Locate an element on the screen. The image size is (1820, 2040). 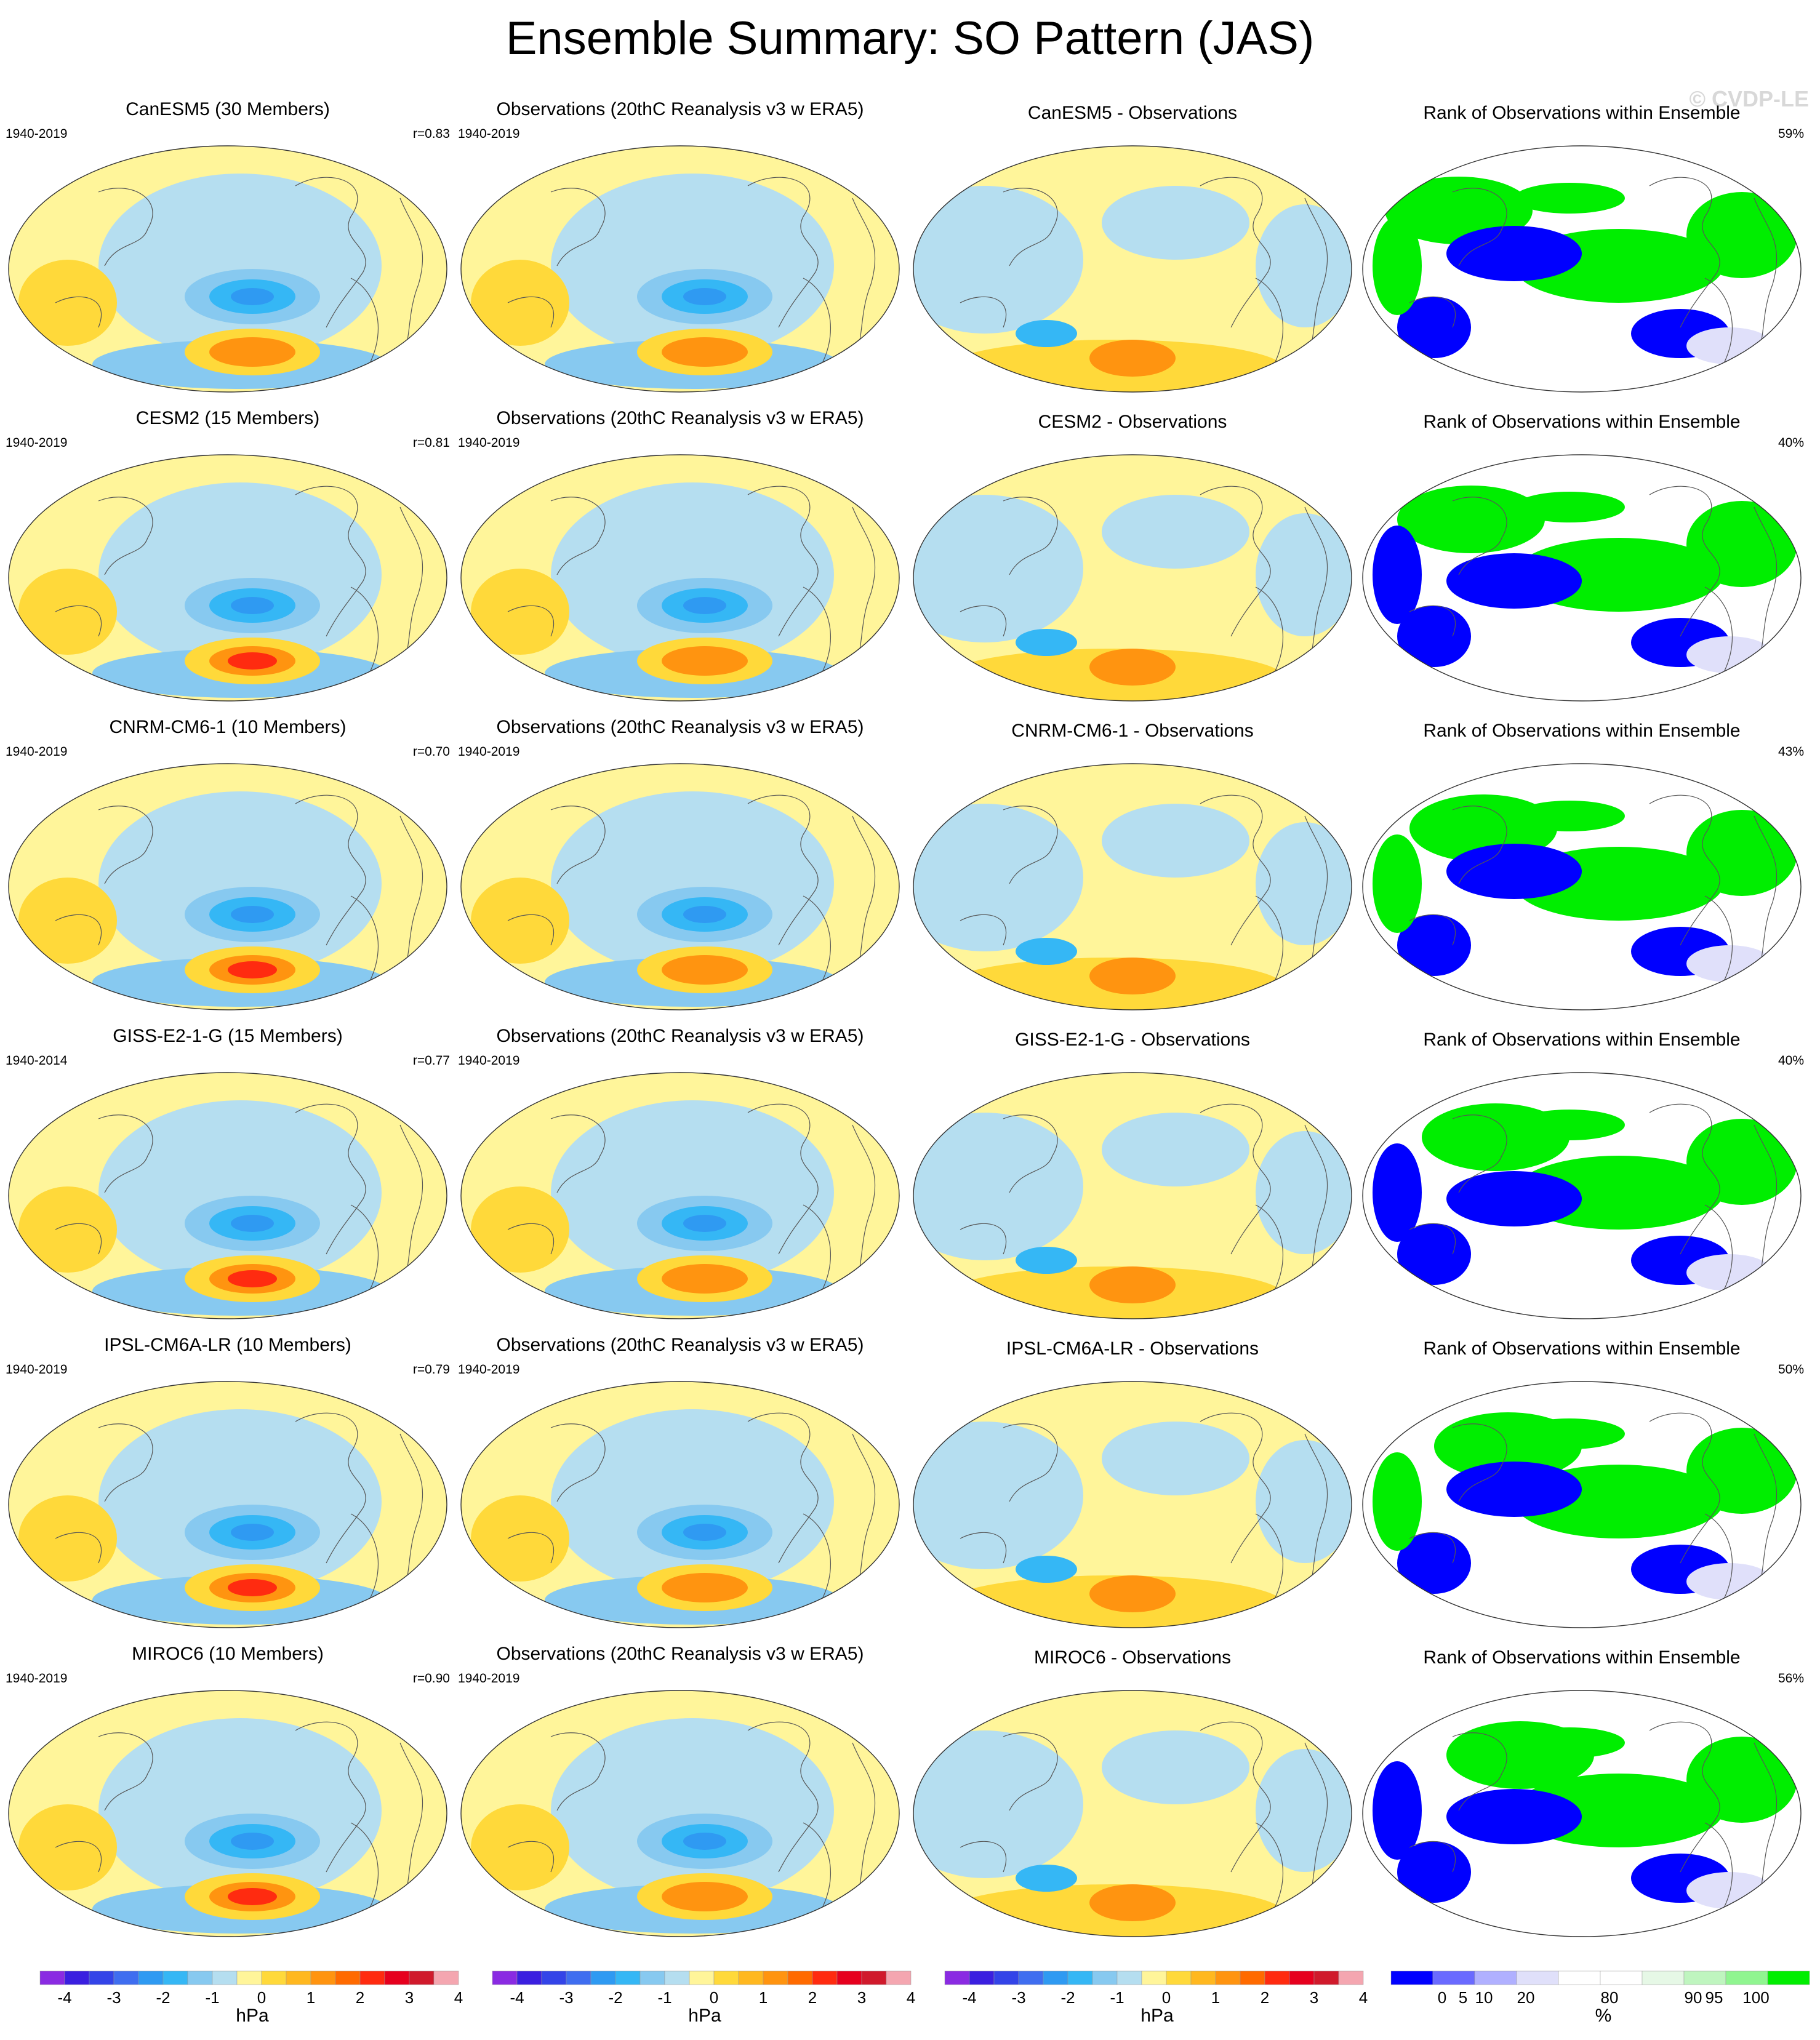
panel-title: CNRM-CM6-1 - Observations is located at coordinates (1132, 731).